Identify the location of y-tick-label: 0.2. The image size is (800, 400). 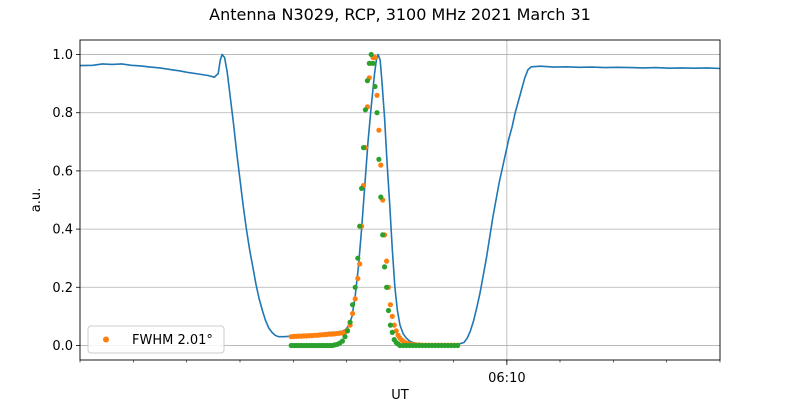
(62, 288).